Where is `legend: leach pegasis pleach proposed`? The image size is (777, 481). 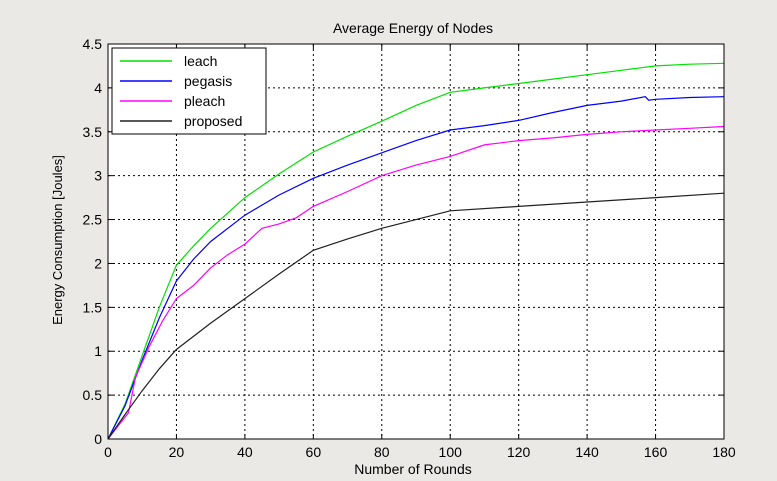
legend: leach pegasis pleach proposed is located at coordinates (189, 91).